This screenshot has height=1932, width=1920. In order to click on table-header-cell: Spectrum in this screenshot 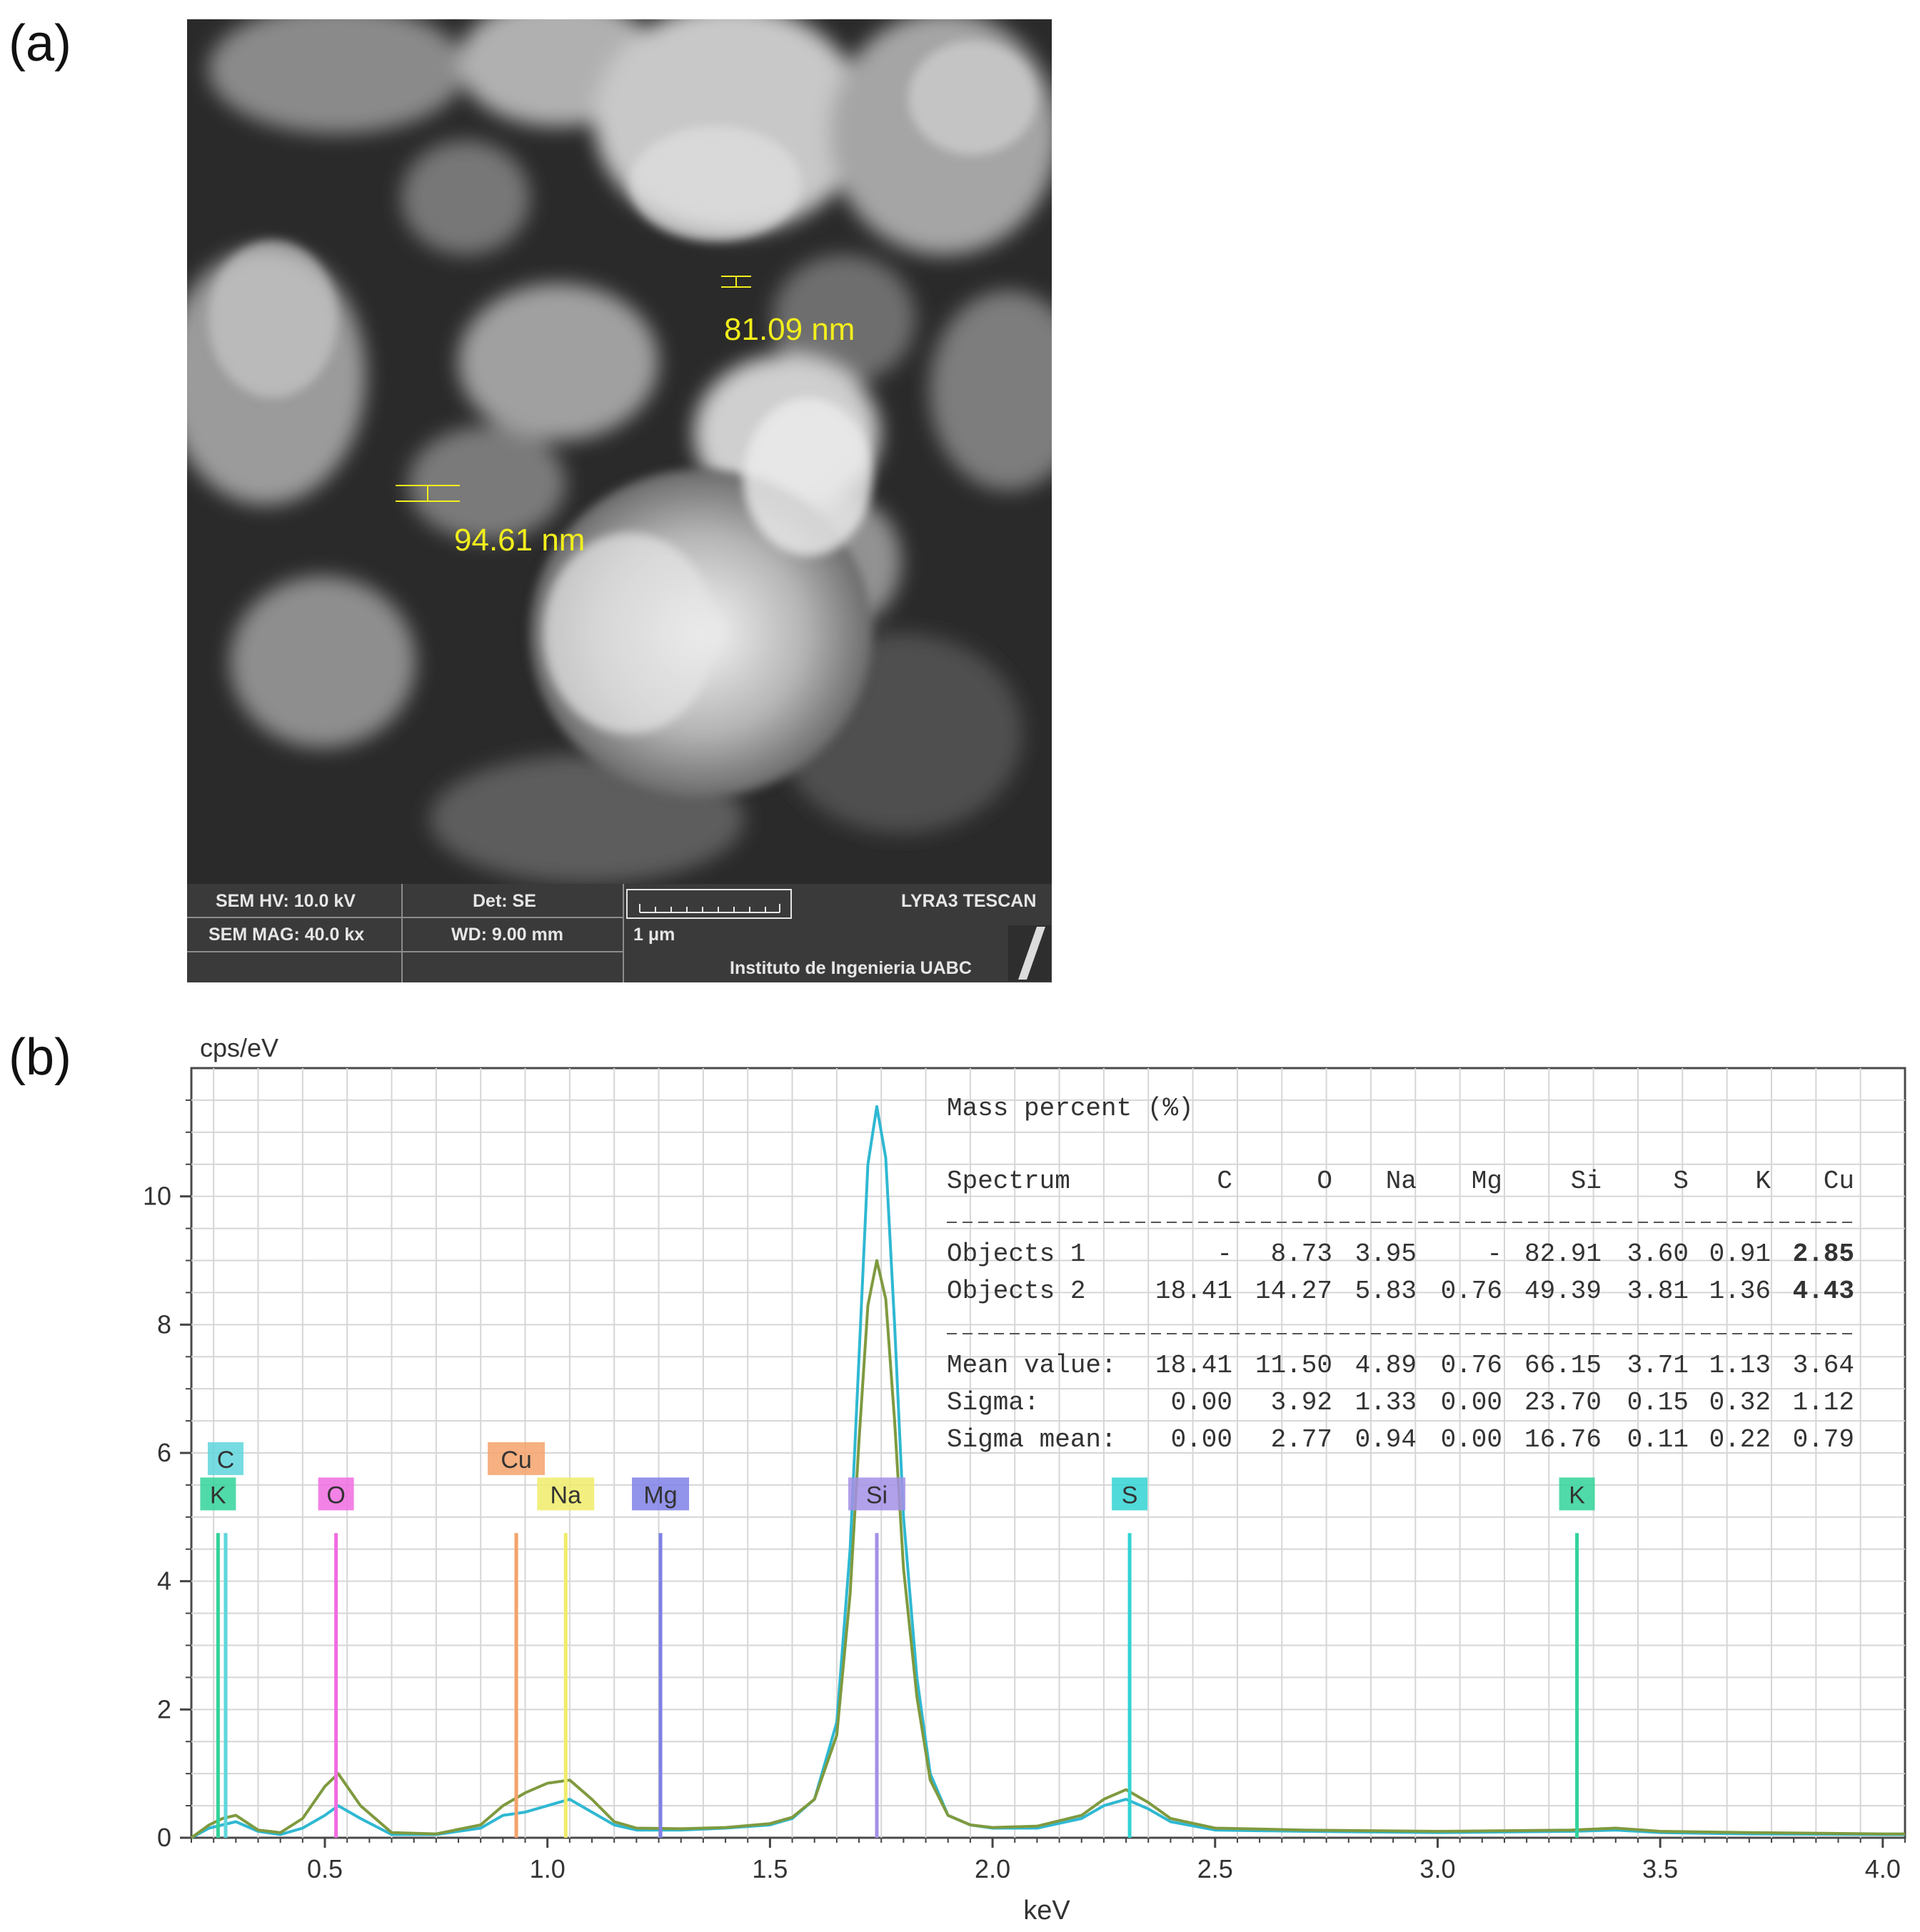, I will do `click(1009, 1181)`.